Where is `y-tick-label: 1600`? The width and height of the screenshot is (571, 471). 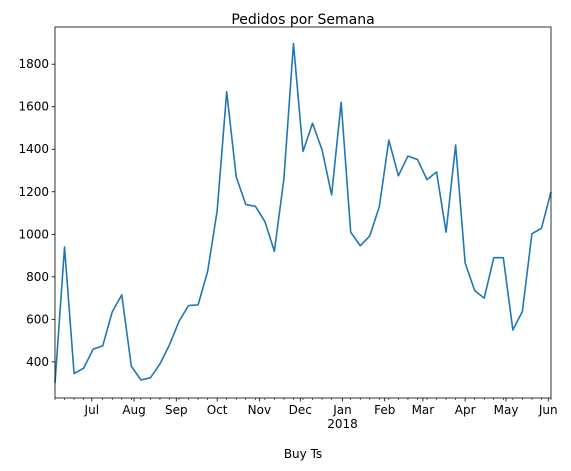
y-tick-label: 1600 is located at coordinates (33, 107).